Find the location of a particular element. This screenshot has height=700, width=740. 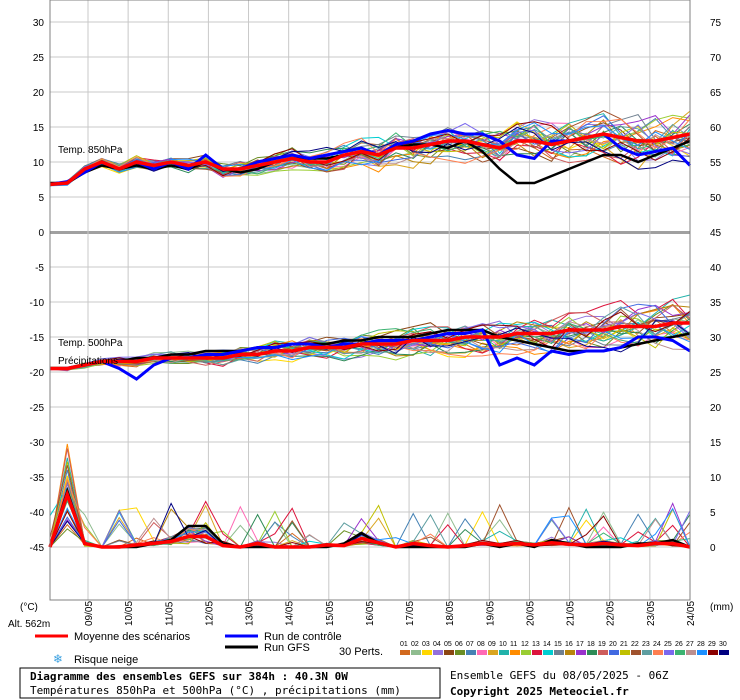

pert-number: 30 is located at coordinates (723, 644).